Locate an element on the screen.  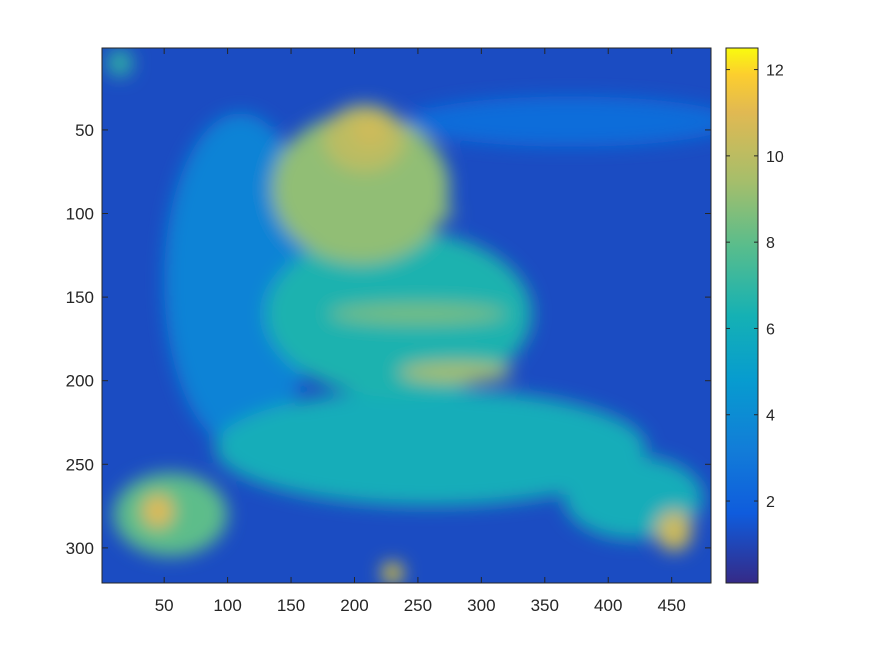
colorbar-frame is located at coordinates (742, 315).